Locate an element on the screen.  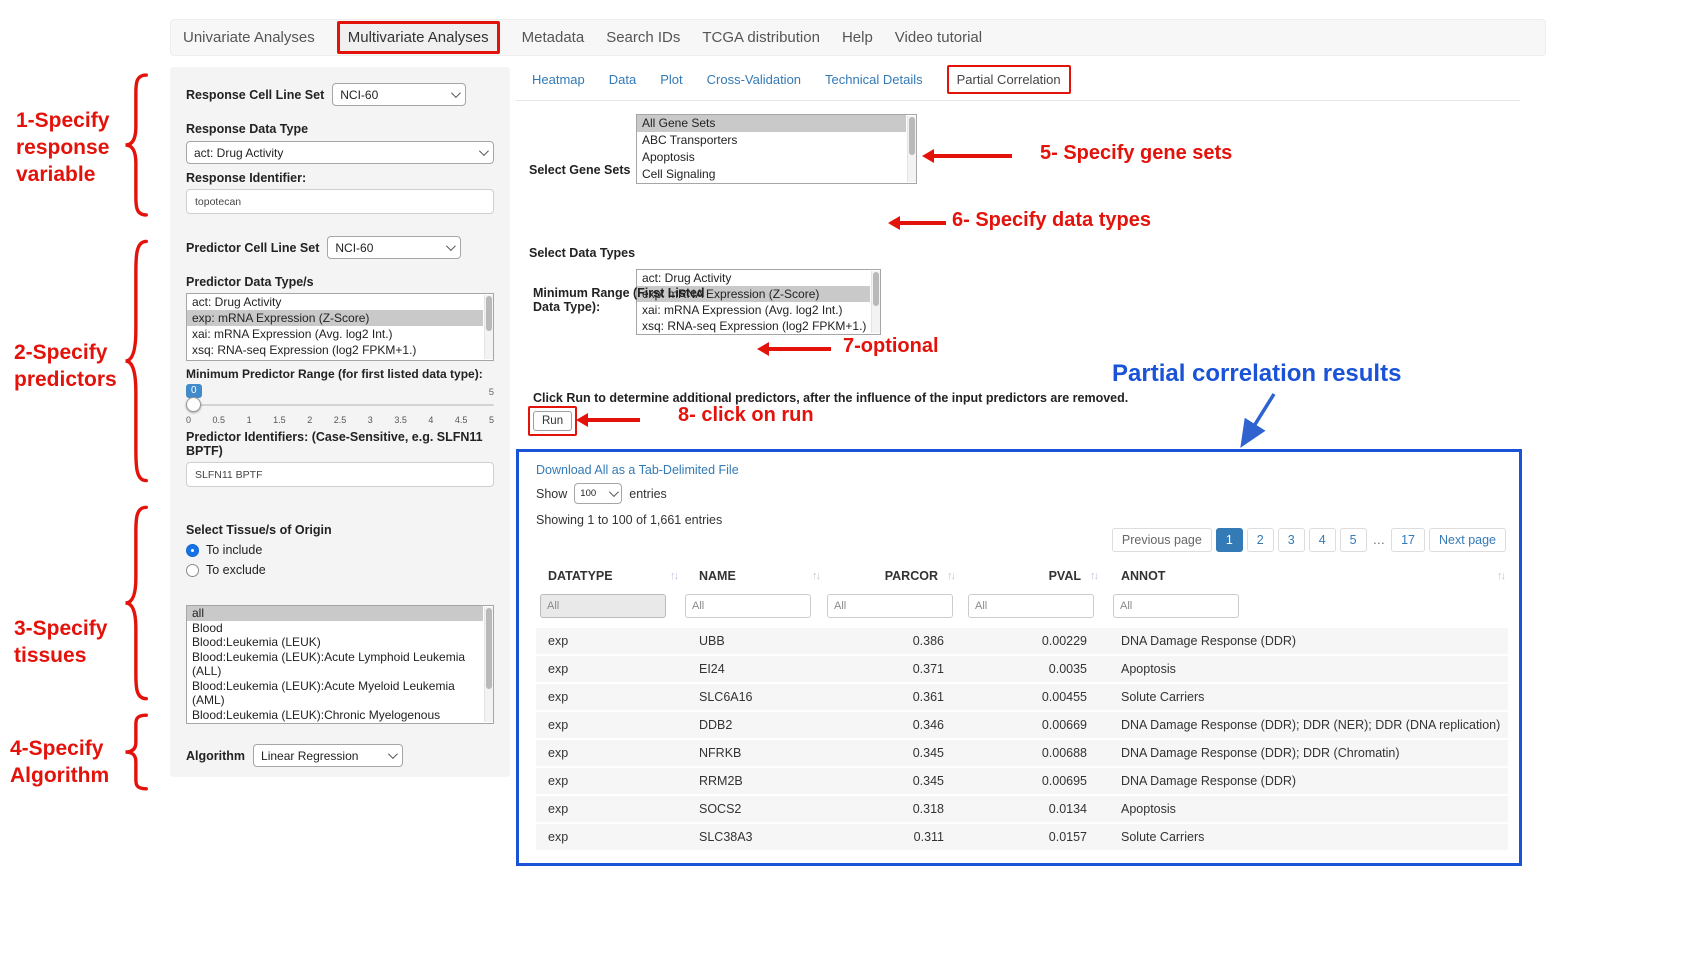
nav-multivariate-analyses: Multivariate Analyses is located at coordinates (418, 37).